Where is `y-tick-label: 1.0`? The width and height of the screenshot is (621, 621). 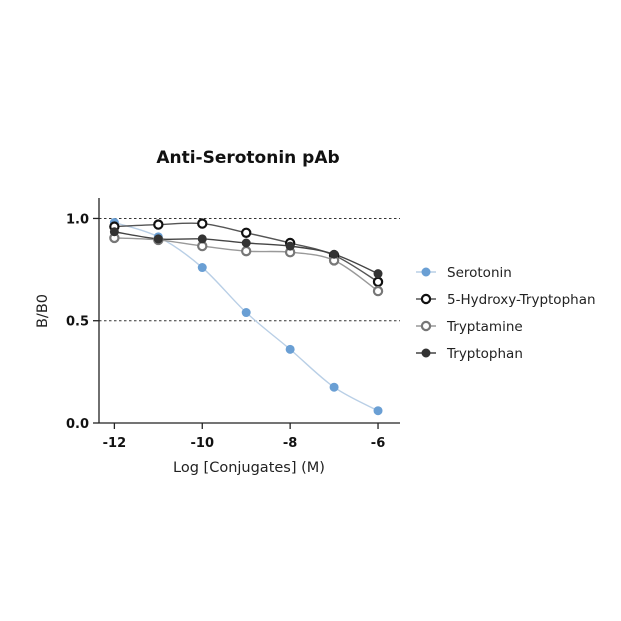 y-tick-label: 1.0 is located at coordinates (77, 219).